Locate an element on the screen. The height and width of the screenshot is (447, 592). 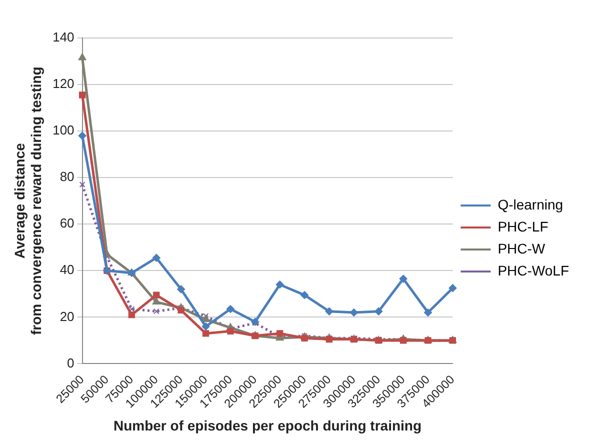
legend-label: Q-learning is located at coordinates (531, 204).